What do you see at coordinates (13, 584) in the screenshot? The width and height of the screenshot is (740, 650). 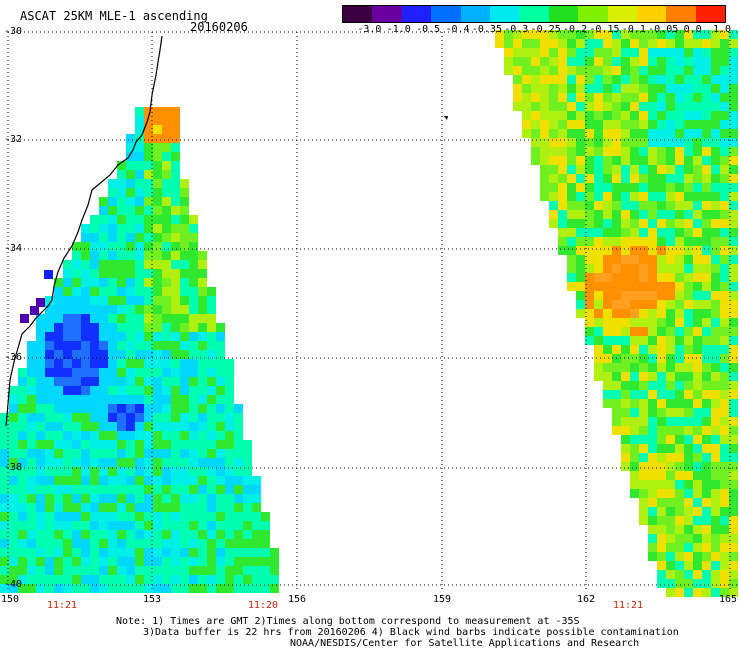 I see `lat-label: -40` at bounding box center [13, 584].